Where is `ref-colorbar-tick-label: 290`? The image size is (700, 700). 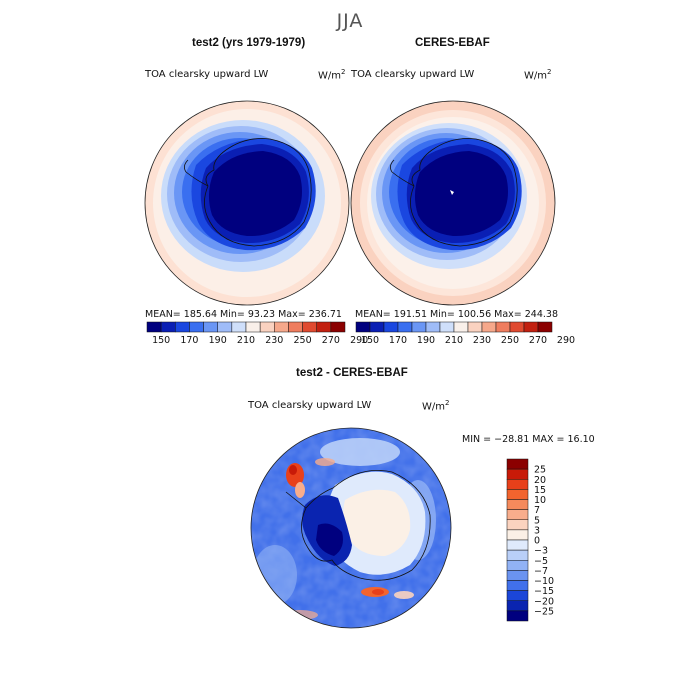
ref-colorbar-tick-label: 290 is located at coordinates (566, 340).